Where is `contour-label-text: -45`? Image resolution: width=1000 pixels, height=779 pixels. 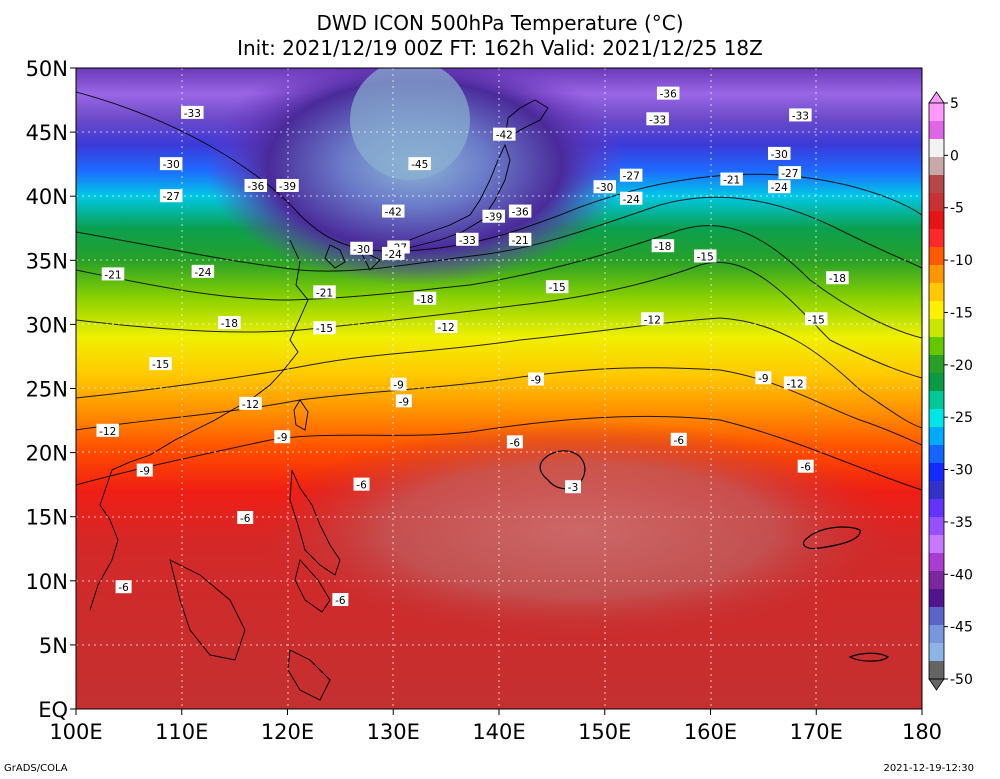 contour-label-text: -45 is located at coordinates (419, 165).